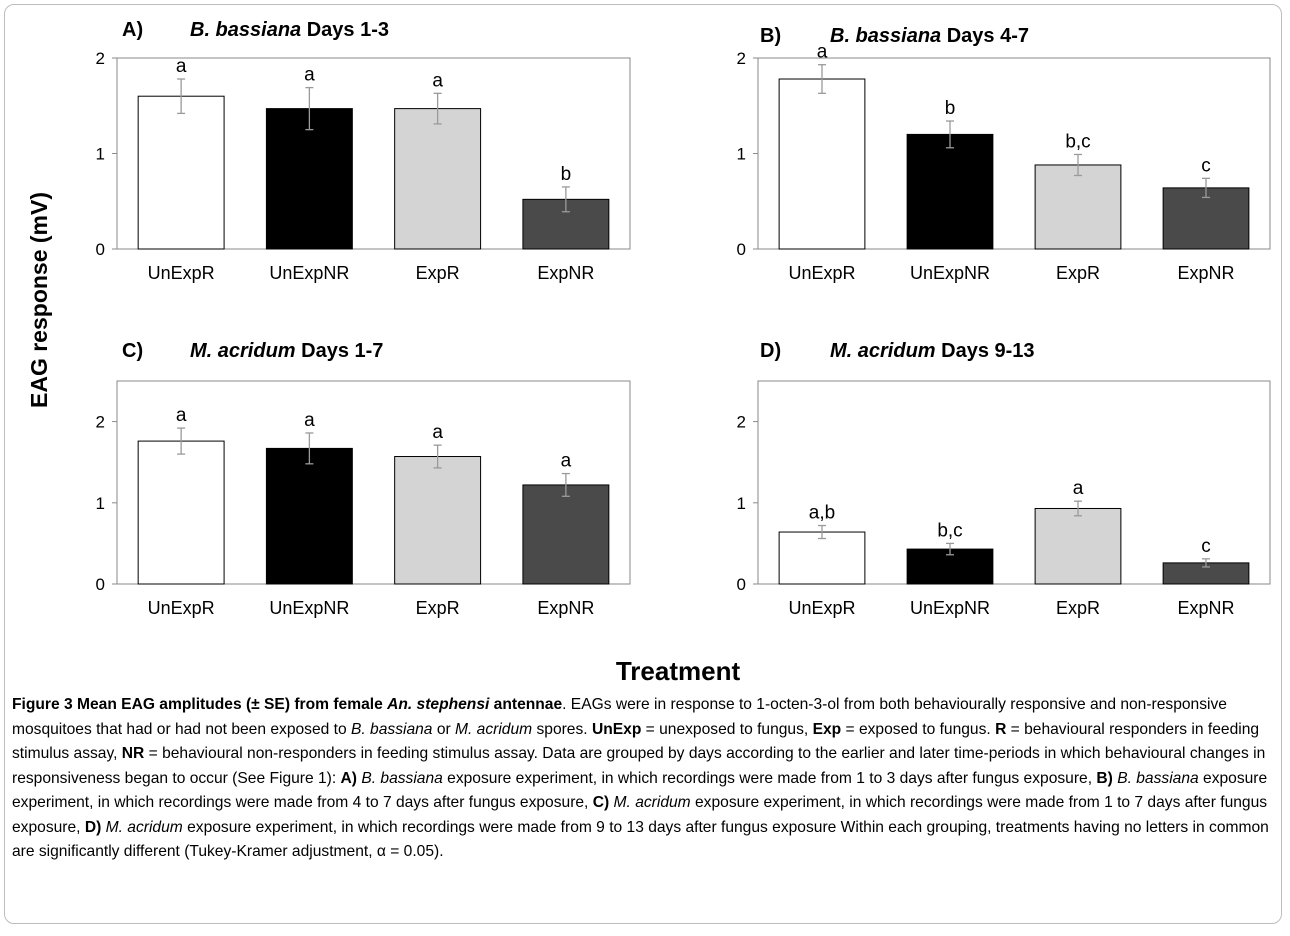  What do you see at coordinates (770, 351) in the screenshot?
I see `panel-letter: D)` at bounding box center [770, 351].